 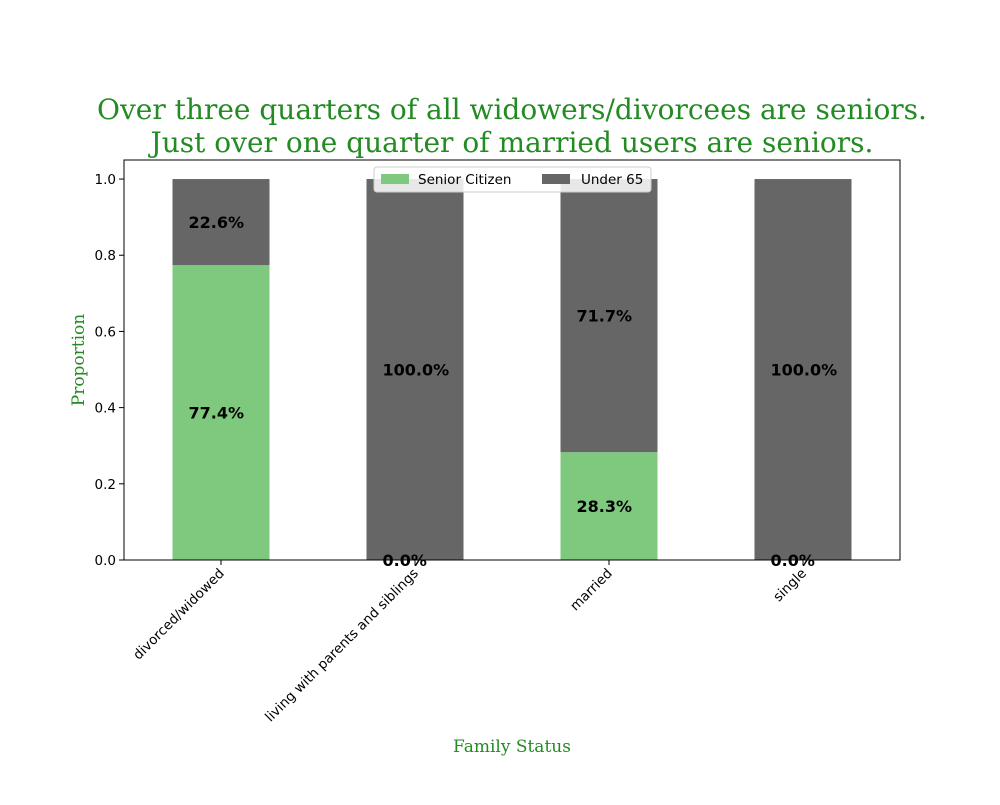 I want to click on x-tick-label-married: married, so click(x=591, y=590).